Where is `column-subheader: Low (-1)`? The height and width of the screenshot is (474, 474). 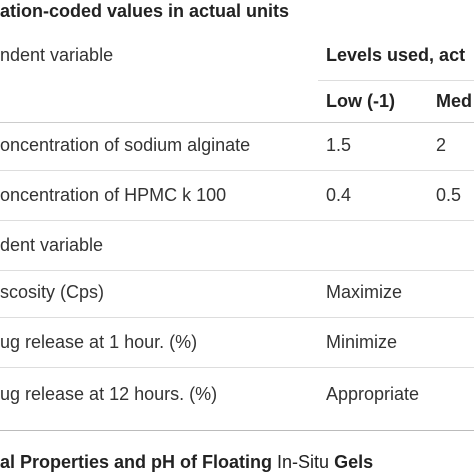
column-subheader: Low (-1) is located at coordinates (360, 101).